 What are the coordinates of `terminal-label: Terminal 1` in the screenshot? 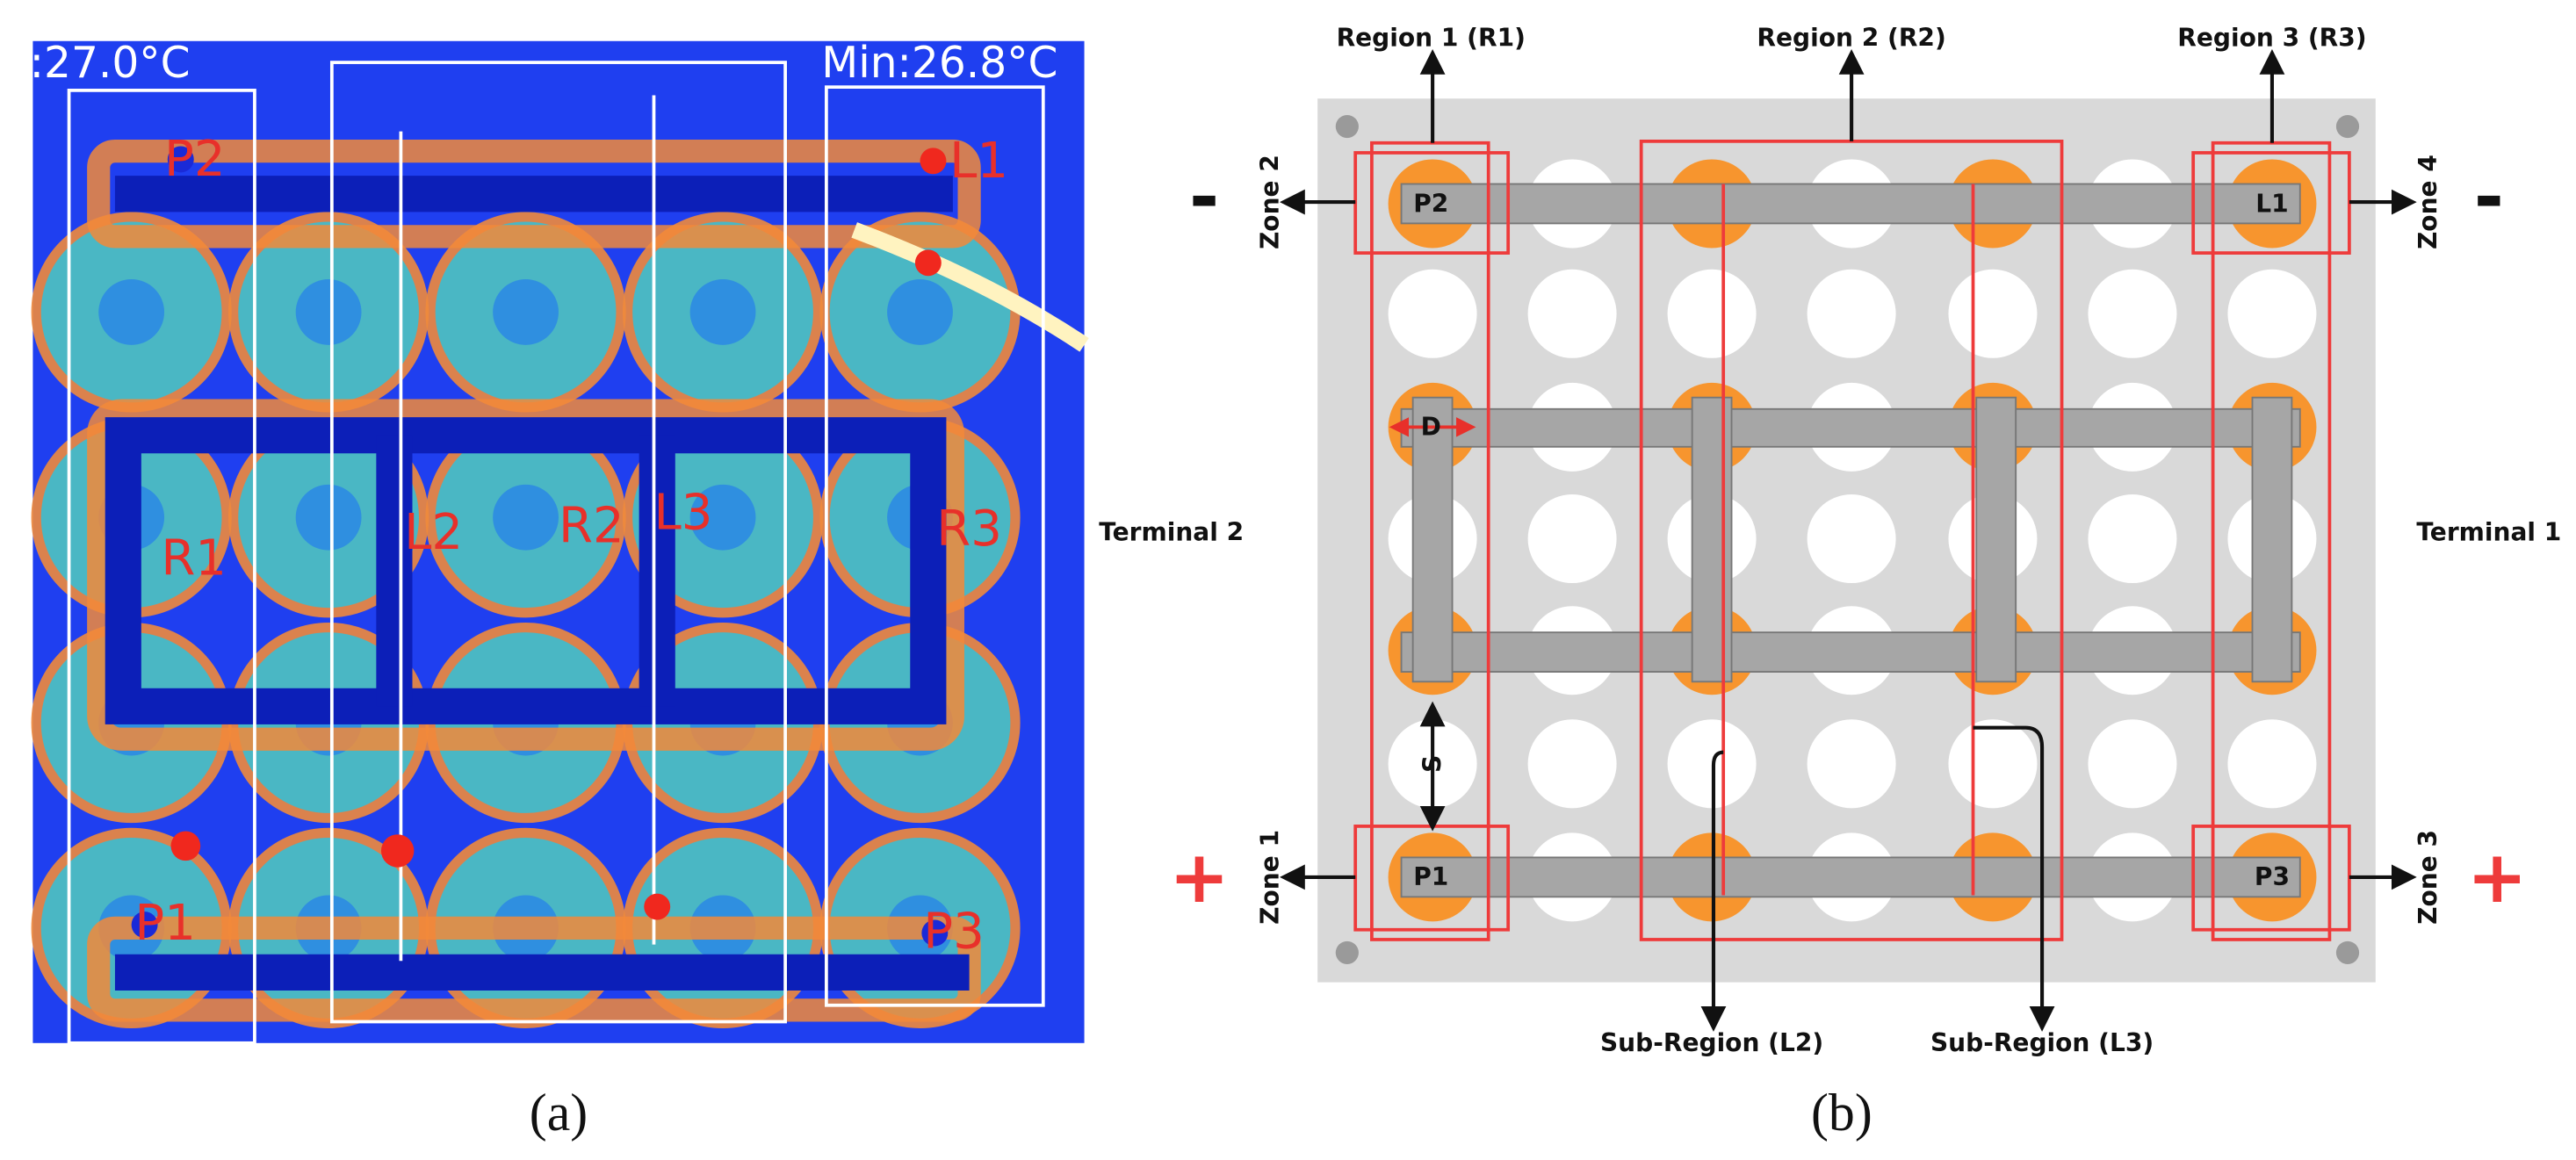 It's located at (2488, 531).